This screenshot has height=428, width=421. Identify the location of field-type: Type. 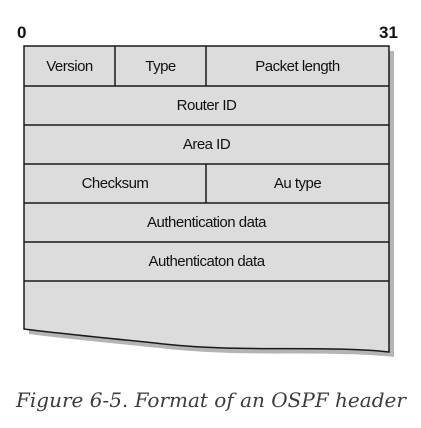
(160, 66).